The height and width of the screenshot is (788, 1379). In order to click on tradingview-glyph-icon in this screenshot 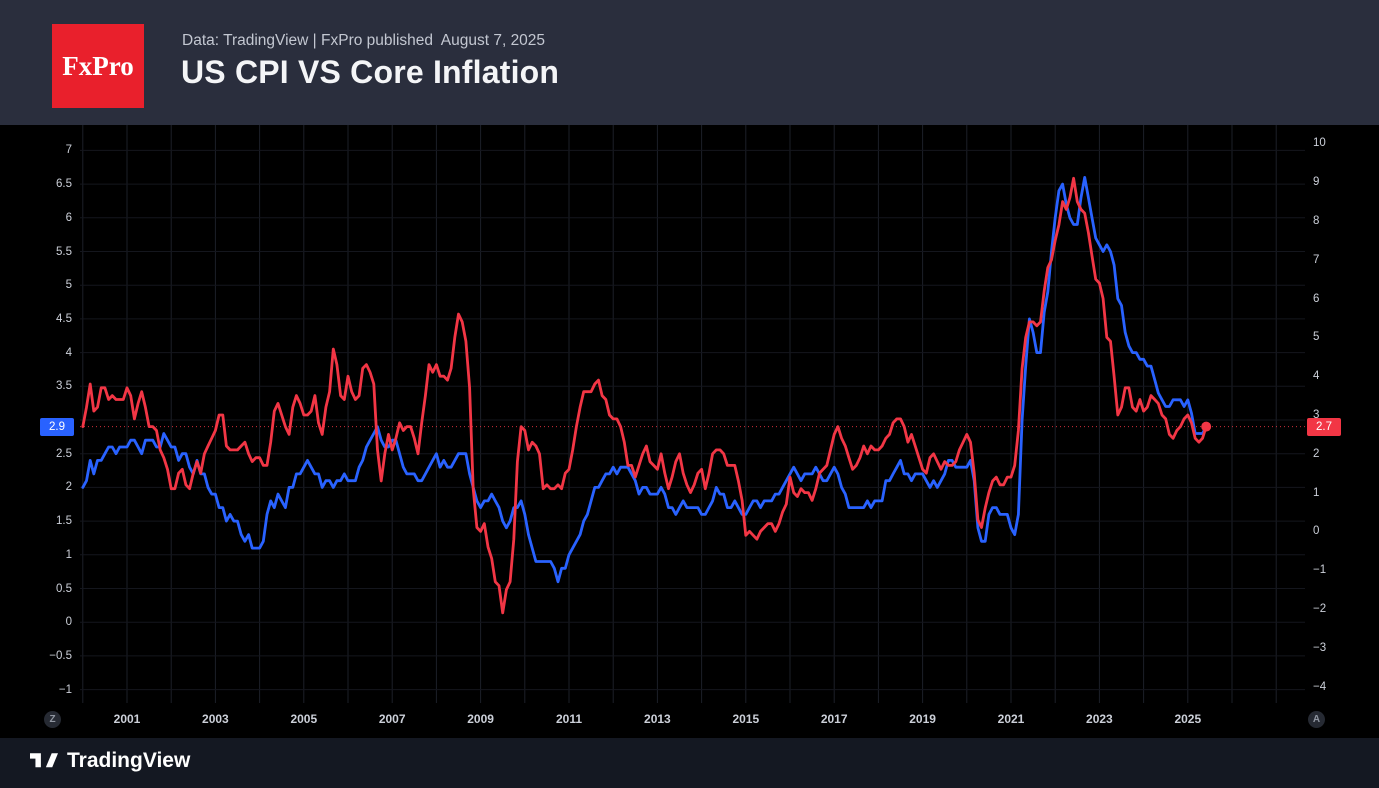, I will do `click(44, 760)`.